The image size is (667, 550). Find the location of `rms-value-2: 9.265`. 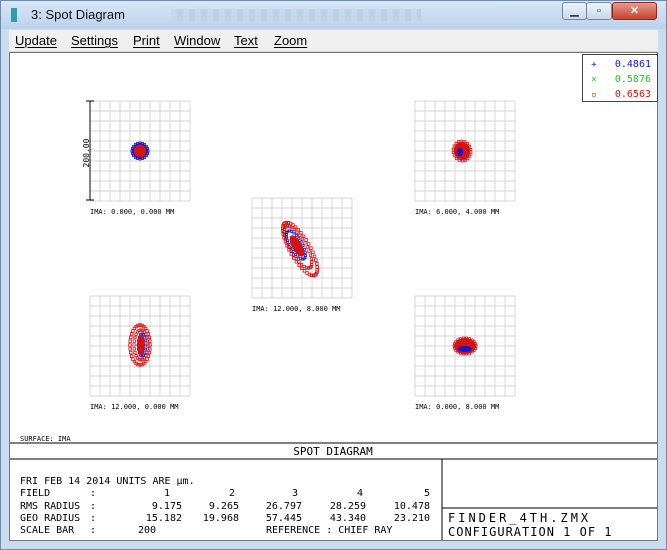

rms-value-2: 9.265 is located at coordinates (224, 506).